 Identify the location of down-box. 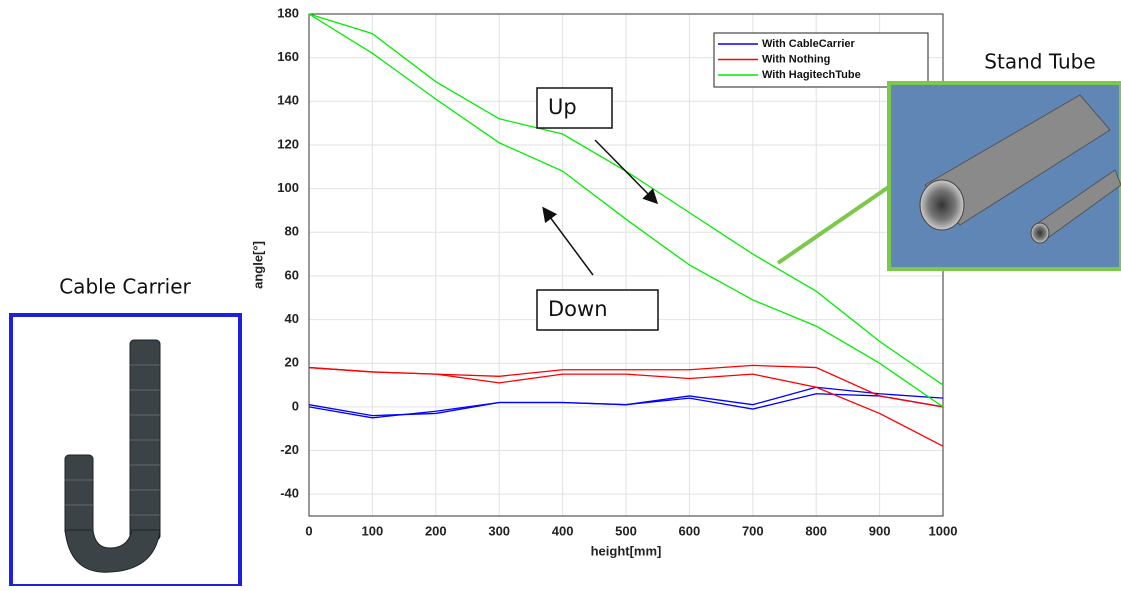
(597, 310).